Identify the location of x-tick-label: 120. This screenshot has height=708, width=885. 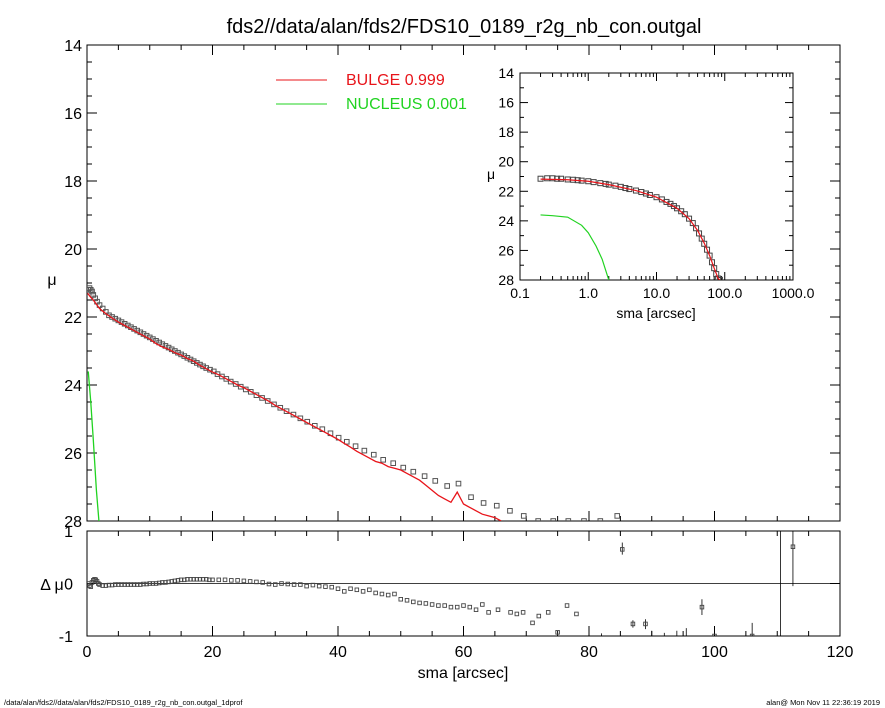
(840, 652).